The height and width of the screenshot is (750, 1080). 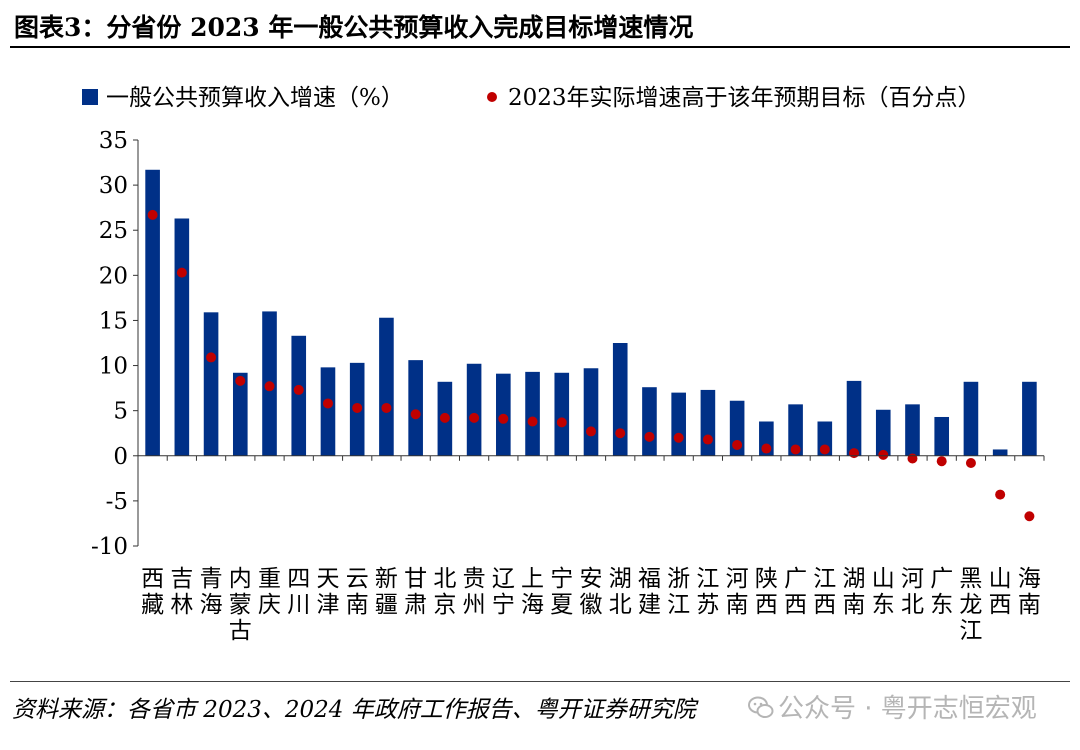 I want to click on x-tick-char: 陕, so click(x=766, y=579).